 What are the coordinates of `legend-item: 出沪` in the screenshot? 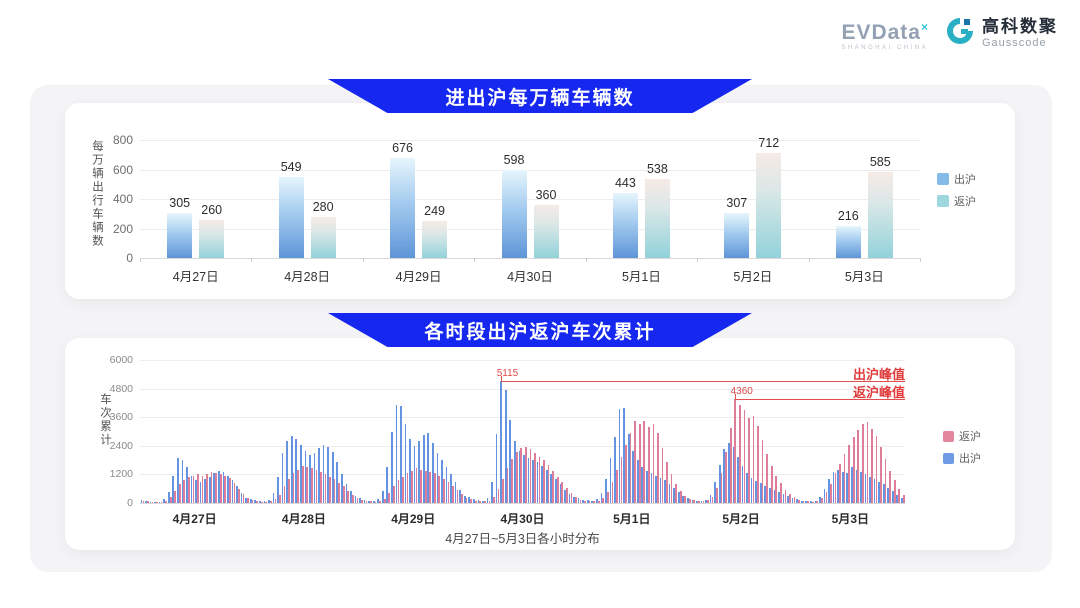 It's located at (956, 179).